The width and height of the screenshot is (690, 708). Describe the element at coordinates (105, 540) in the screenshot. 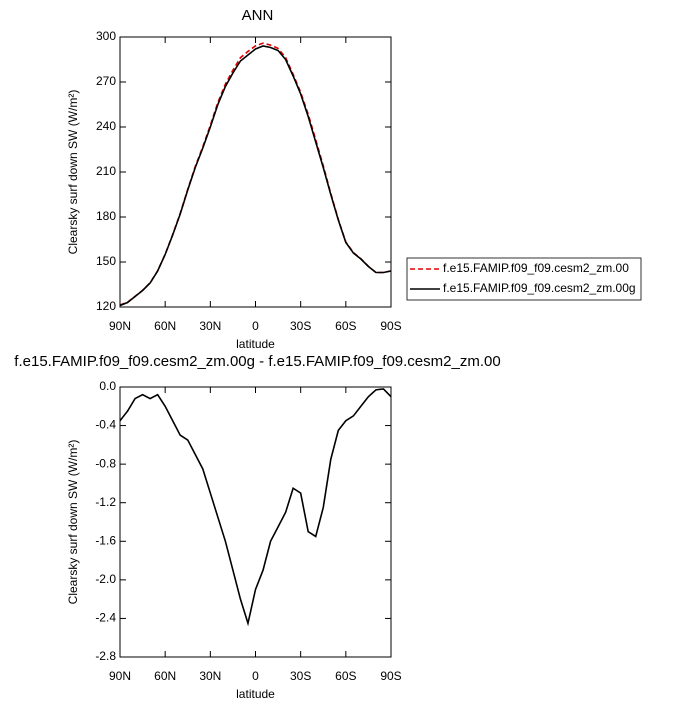

I see `y-tick-label: -1.6` at that location.